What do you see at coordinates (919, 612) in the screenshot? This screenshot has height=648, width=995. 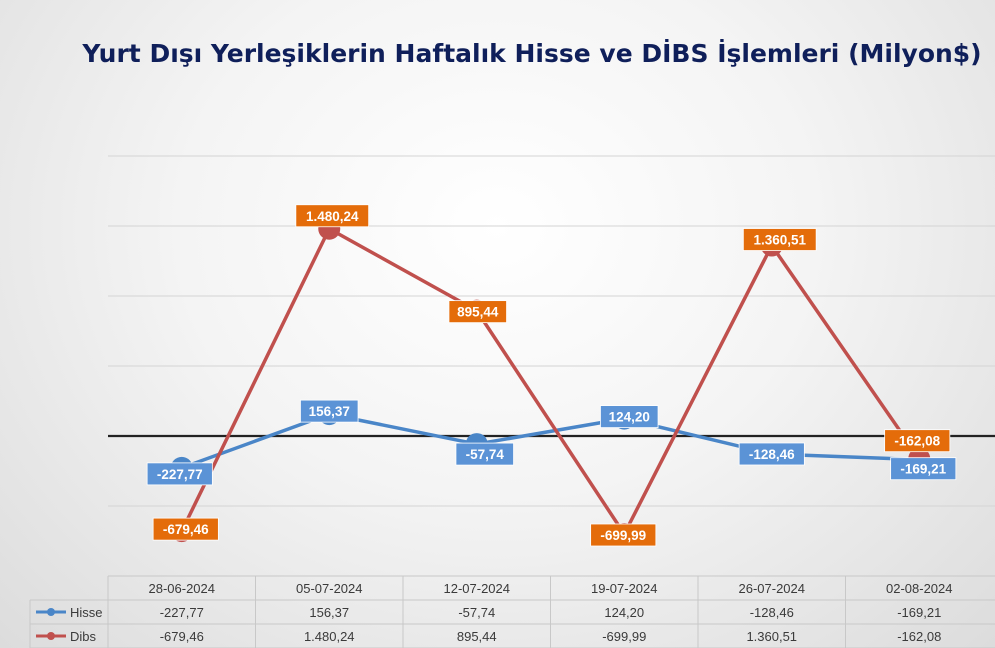 I see `table-cell: -169,21` at bounding box center [919, 612].